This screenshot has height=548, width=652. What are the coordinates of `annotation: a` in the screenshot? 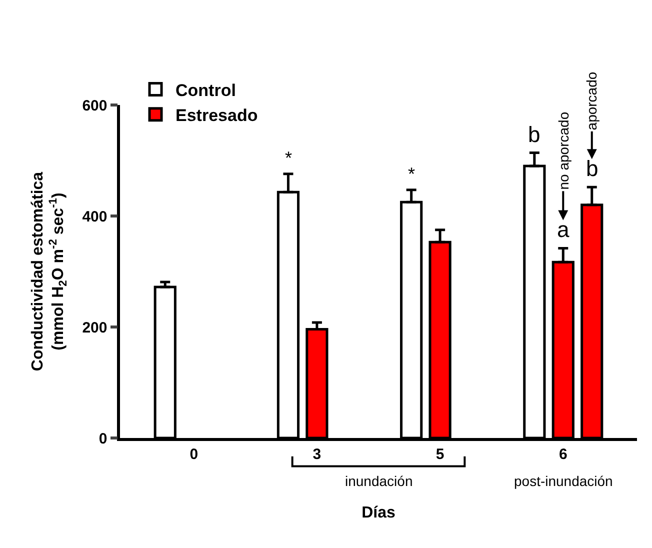 It's located at (563, 229).